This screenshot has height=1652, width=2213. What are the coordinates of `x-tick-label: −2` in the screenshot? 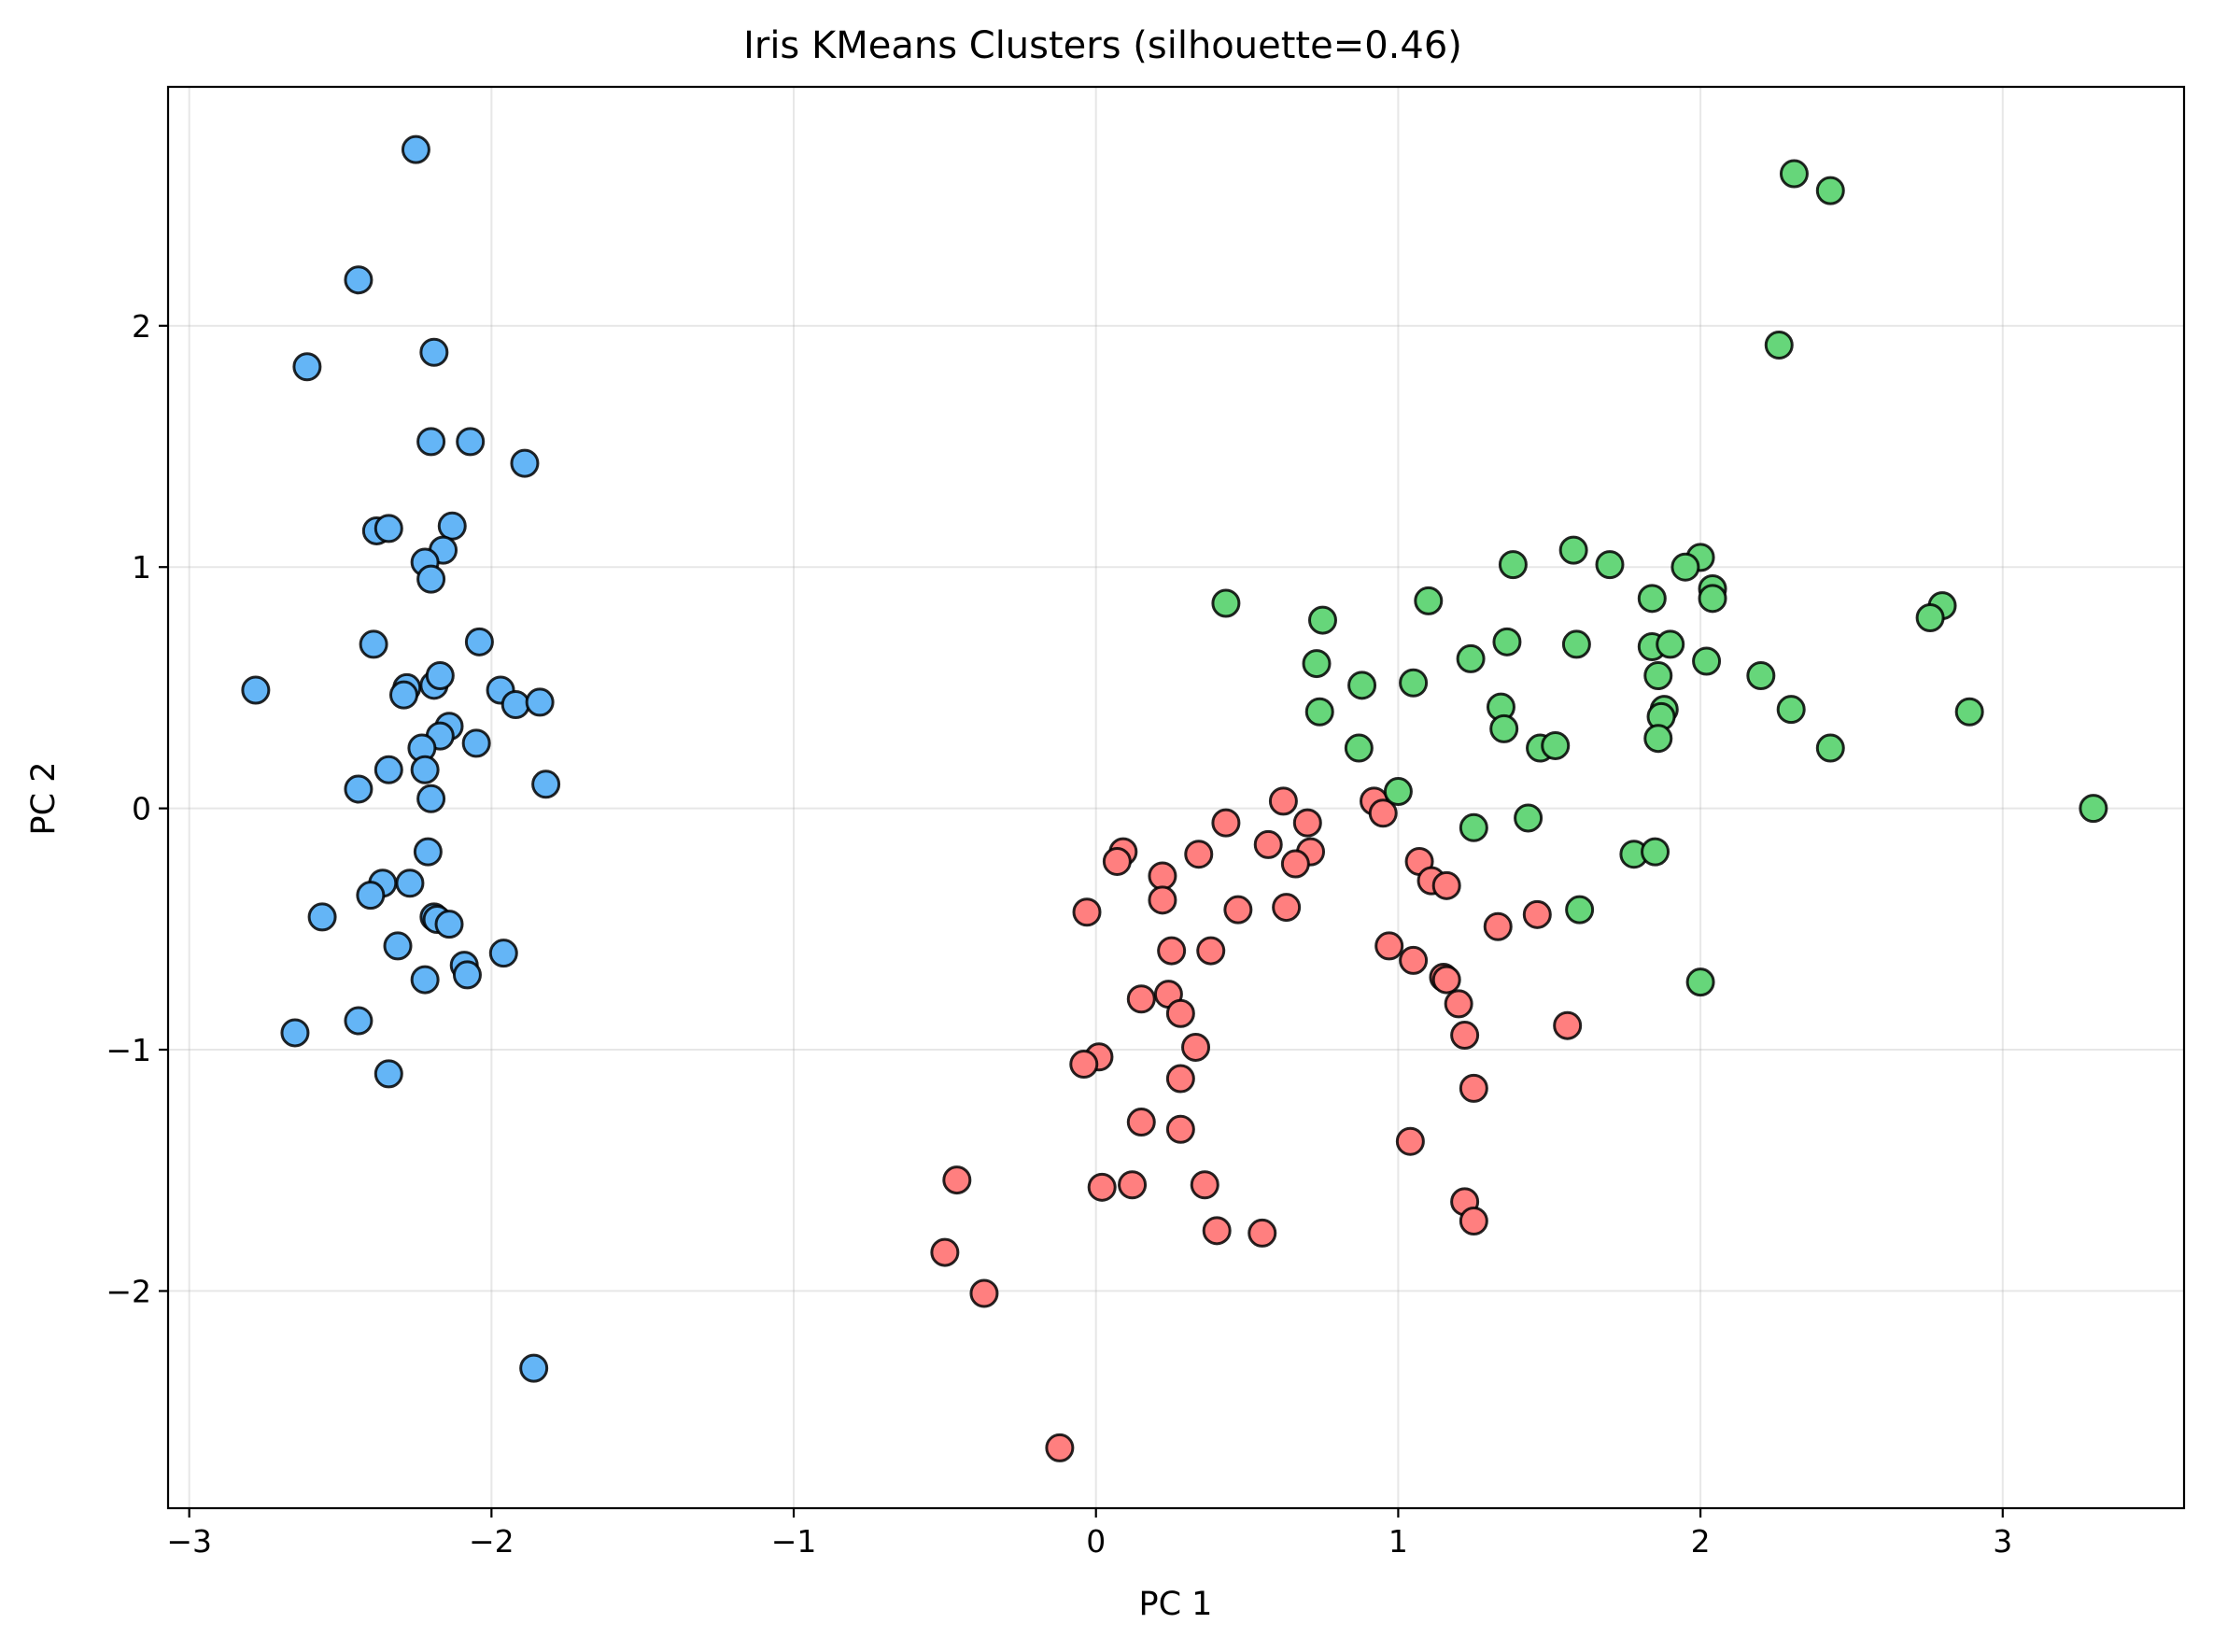 It's located at (492, 1541).